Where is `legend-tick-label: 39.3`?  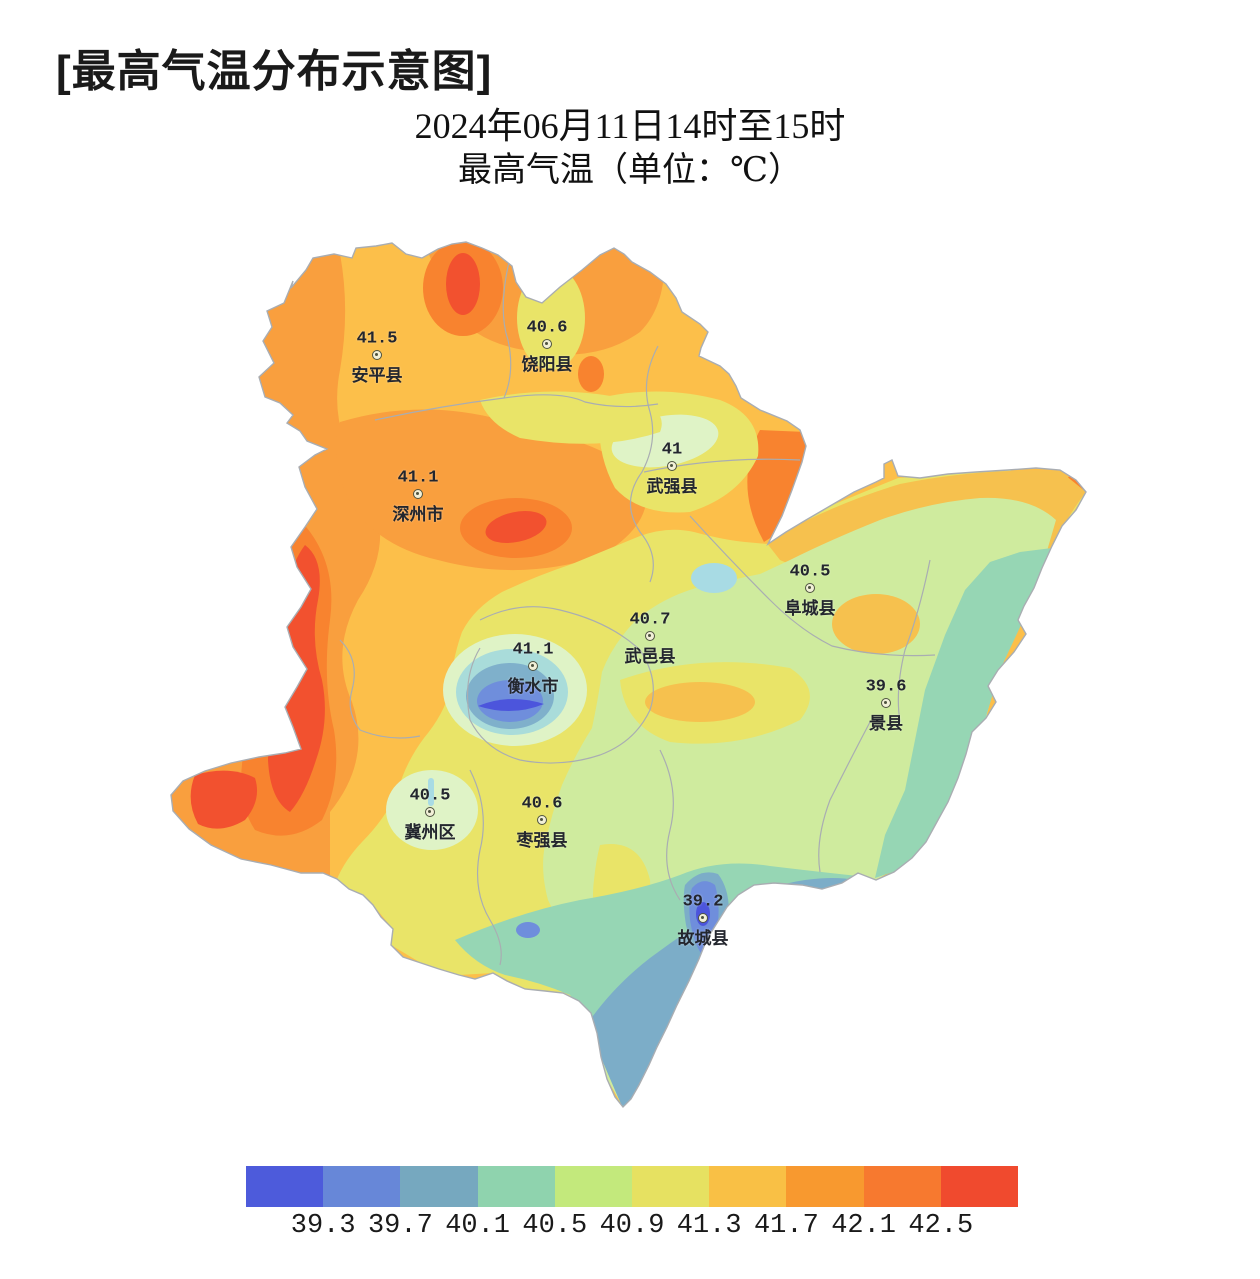 legend-tick-label: 39.3 is located at coordinates (323, 1226).